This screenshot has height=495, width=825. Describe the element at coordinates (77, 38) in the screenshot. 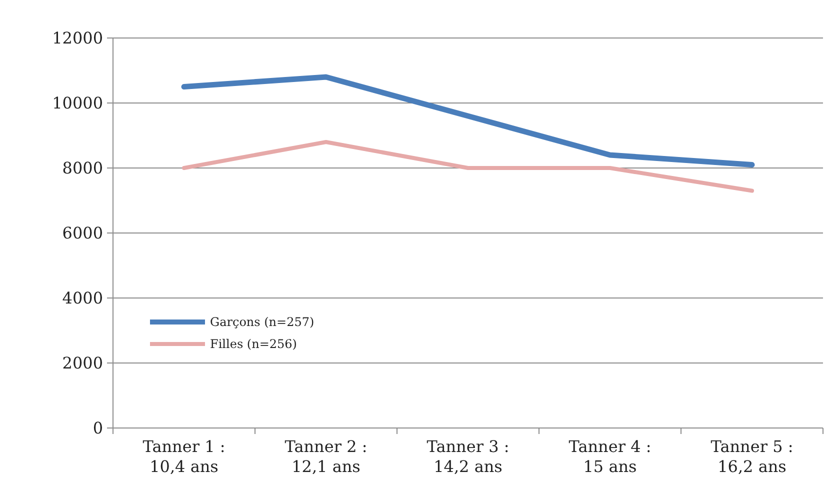

I see `y-tick-label: 12000` at that location.